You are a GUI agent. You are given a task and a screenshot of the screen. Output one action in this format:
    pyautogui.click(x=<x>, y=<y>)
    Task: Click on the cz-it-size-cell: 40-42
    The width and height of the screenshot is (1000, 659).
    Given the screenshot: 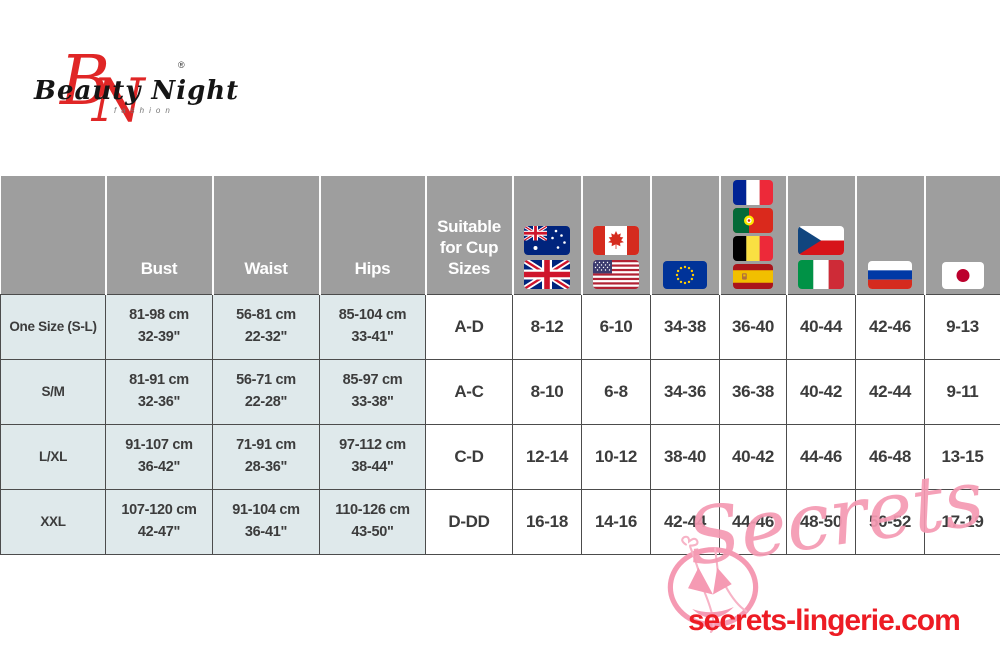 What is the action you would take?
    pyautogui.click(x=821, y=391)
    